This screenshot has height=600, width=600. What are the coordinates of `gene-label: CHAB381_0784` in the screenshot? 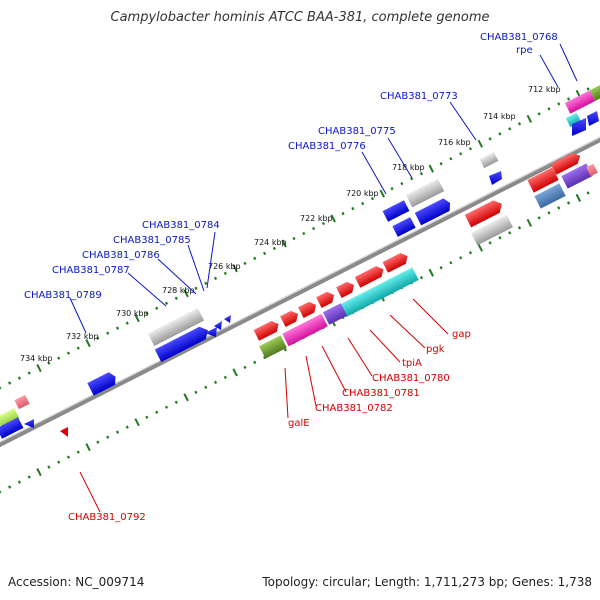 It's located at (181, 225).